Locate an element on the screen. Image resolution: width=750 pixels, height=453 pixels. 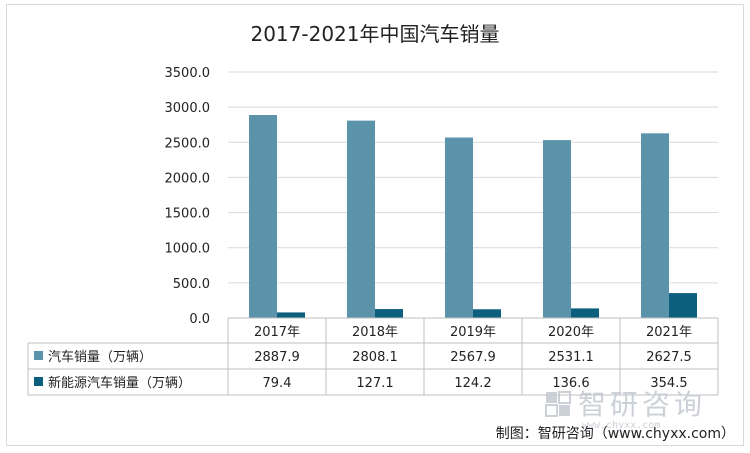
data-label: 2531.1 is located at coordinates (571, 357).